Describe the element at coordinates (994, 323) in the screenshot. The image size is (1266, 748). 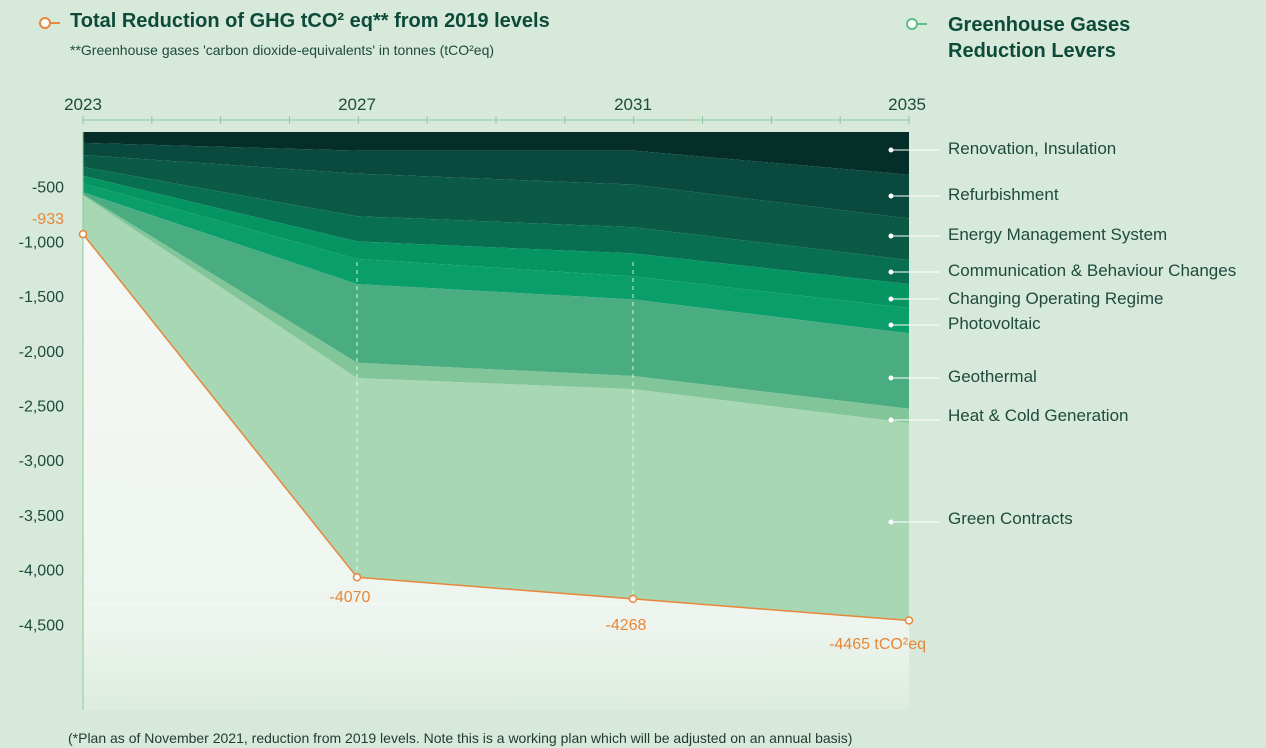
I see `lever-label: Photovoltaic` at that location.